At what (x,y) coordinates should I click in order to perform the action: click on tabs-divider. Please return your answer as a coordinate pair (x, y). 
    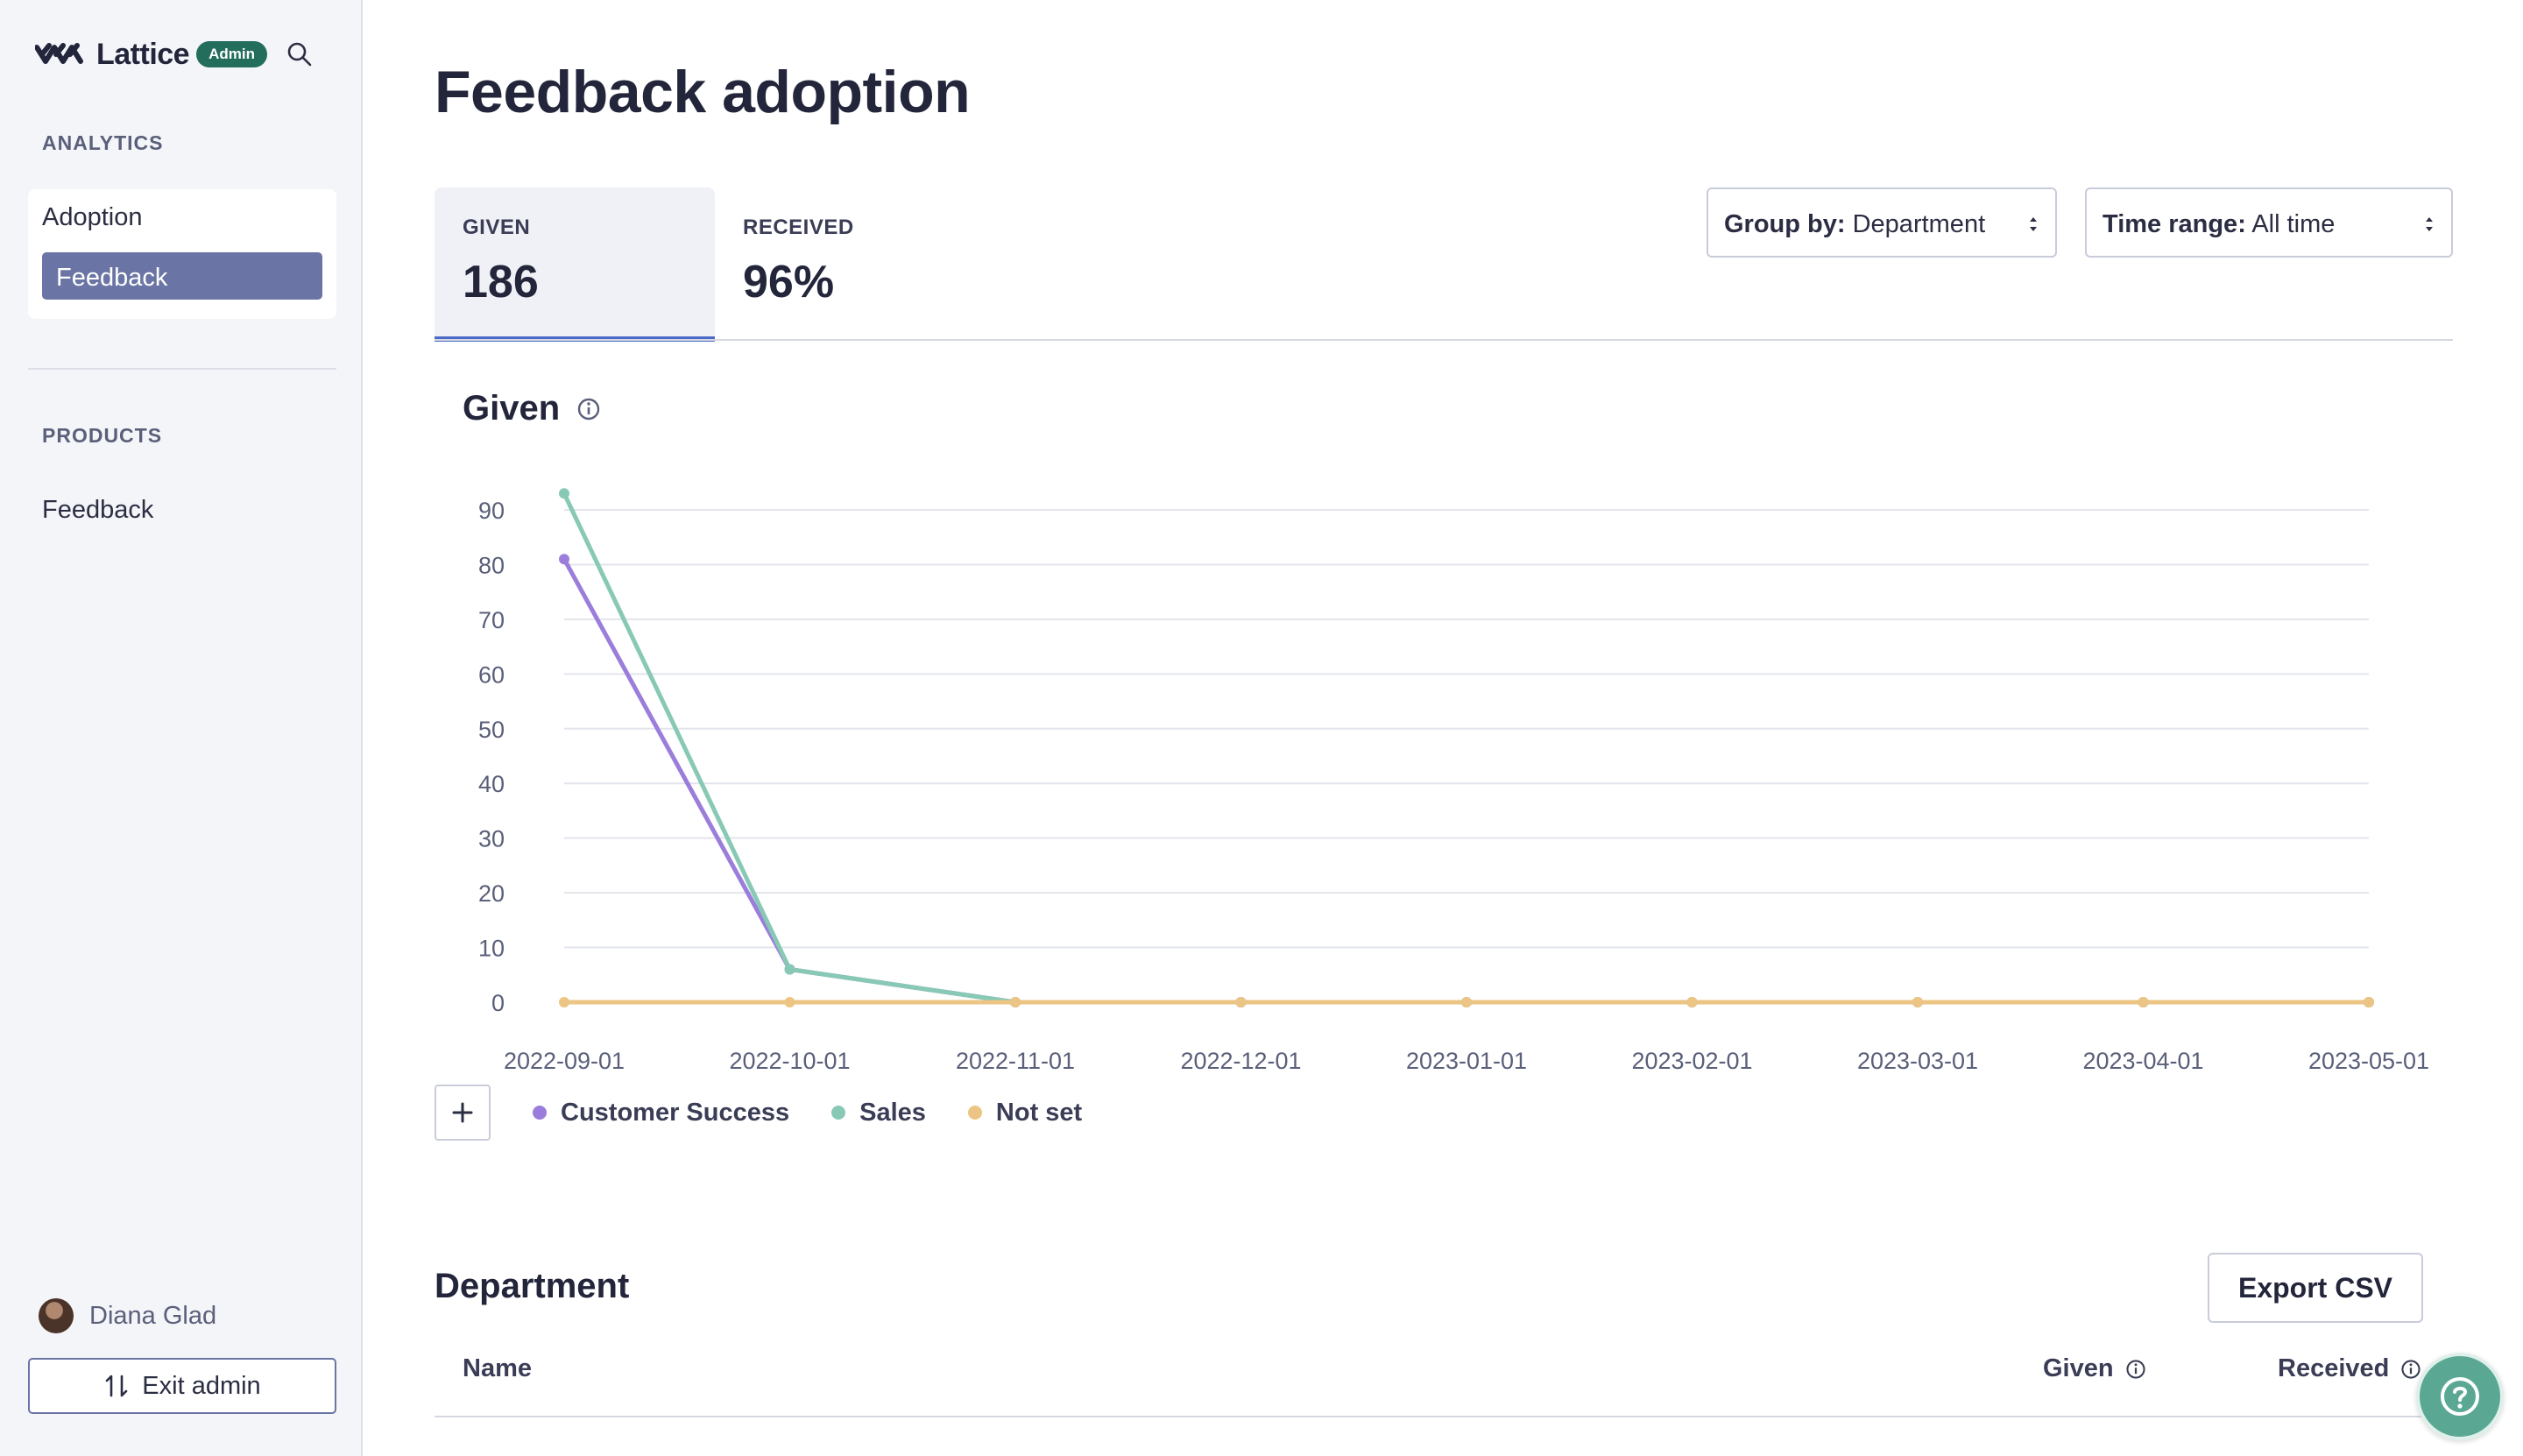
    Looking at the image, I should click on (1444, 340).